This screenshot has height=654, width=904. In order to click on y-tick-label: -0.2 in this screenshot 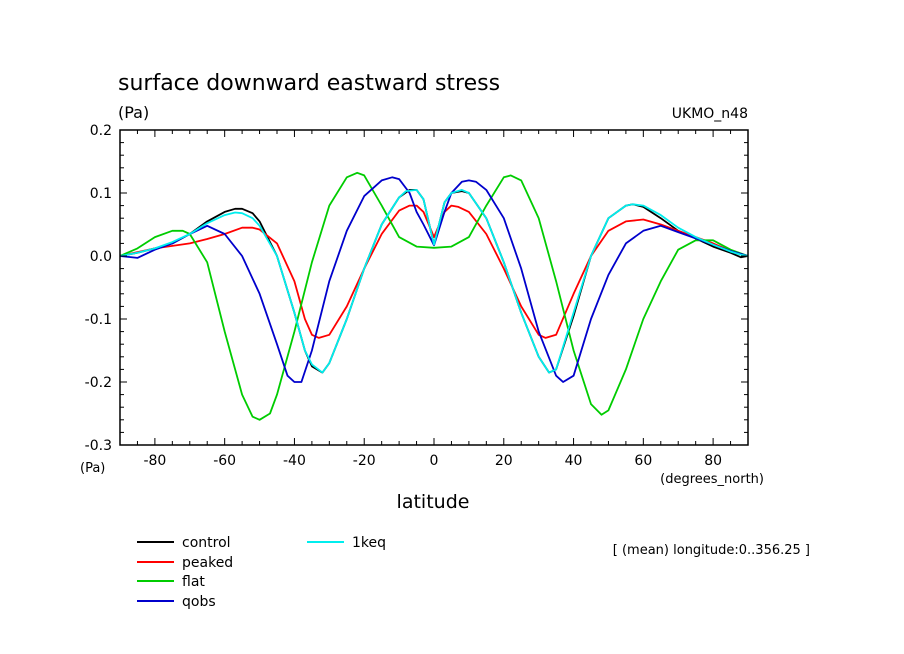, I will do `click(98, 383)`.